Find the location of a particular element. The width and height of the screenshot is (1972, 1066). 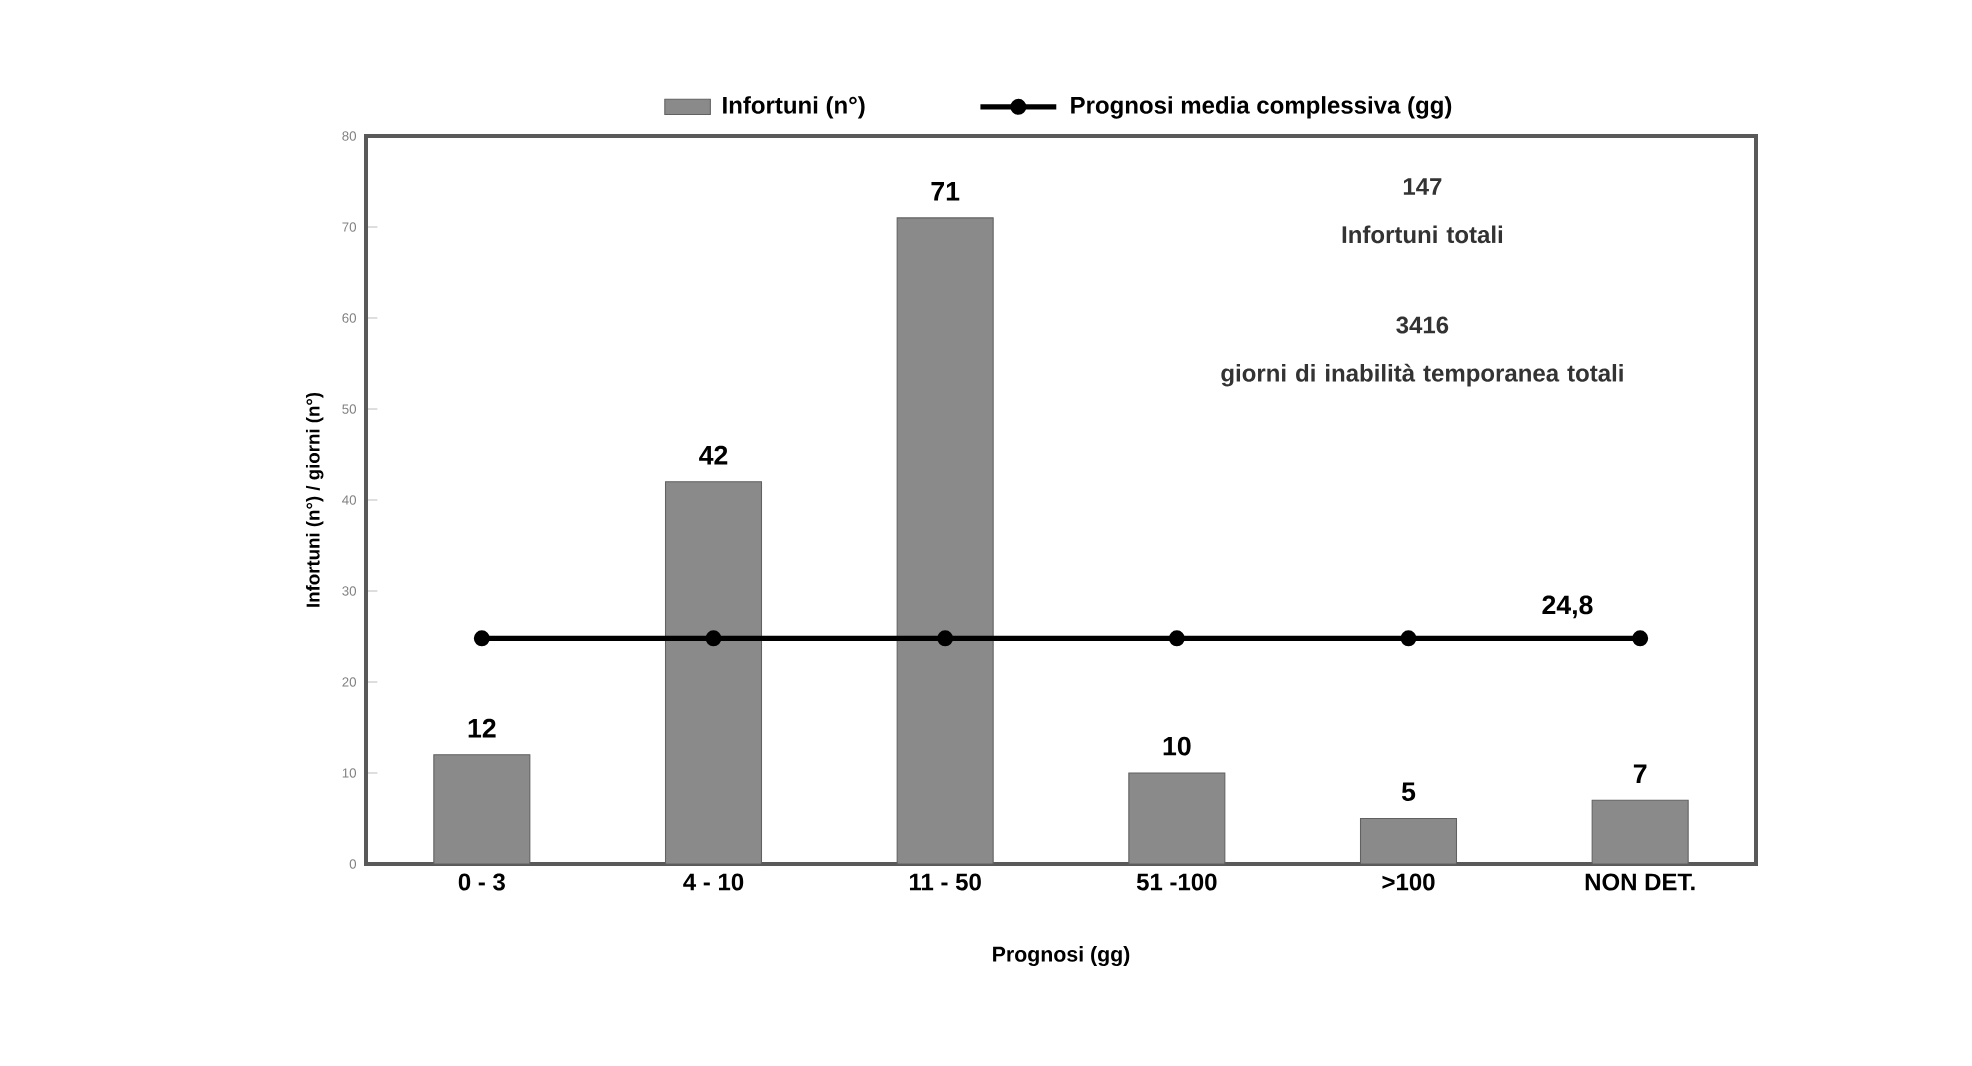

data-label: 12 is located at coordinates (482, 728).